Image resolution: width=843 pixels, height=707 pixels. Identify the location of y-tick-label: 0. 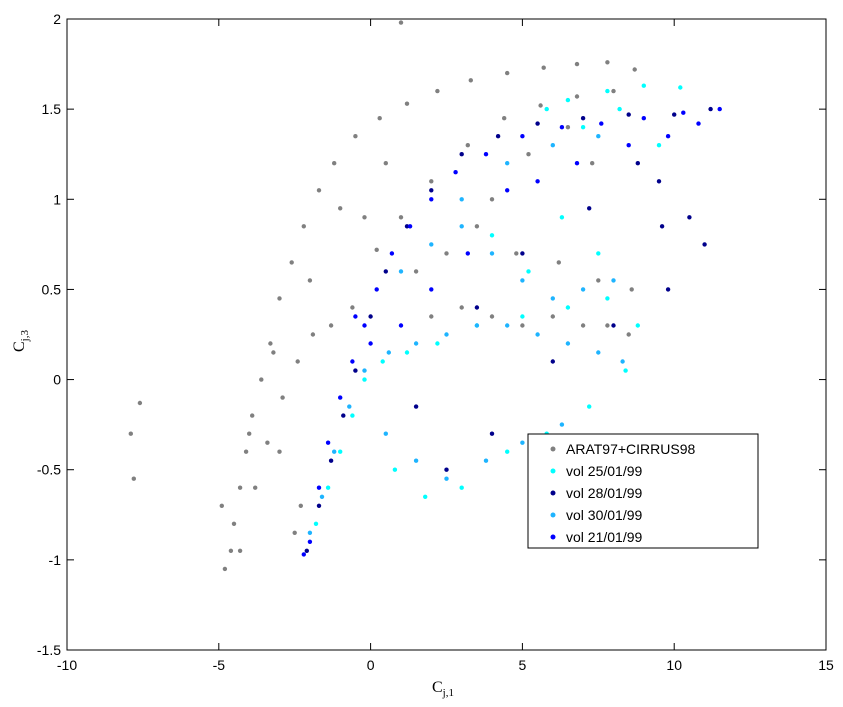
(57, 380).